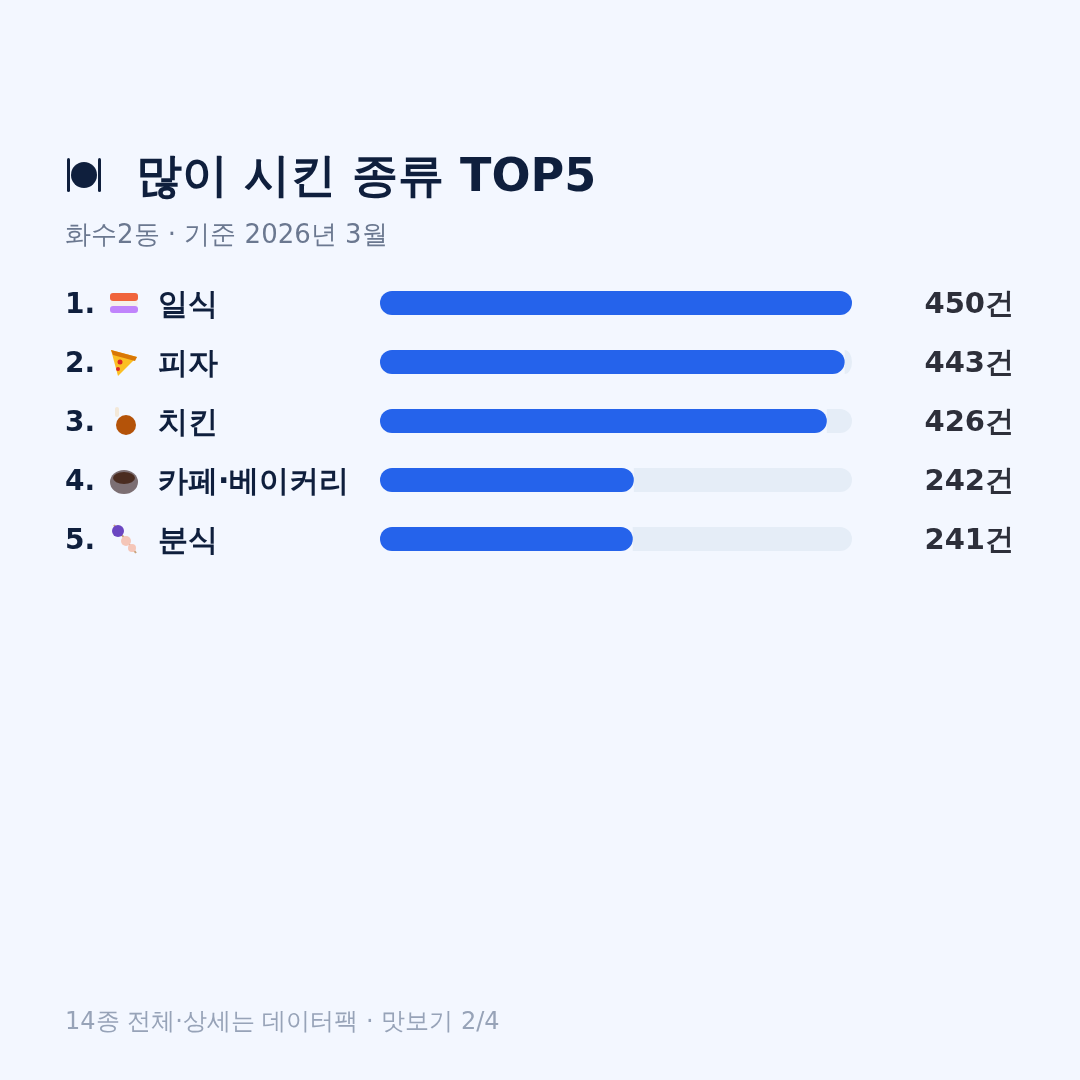  I want to click on category-label: 1. 일식, so click(141, 303).